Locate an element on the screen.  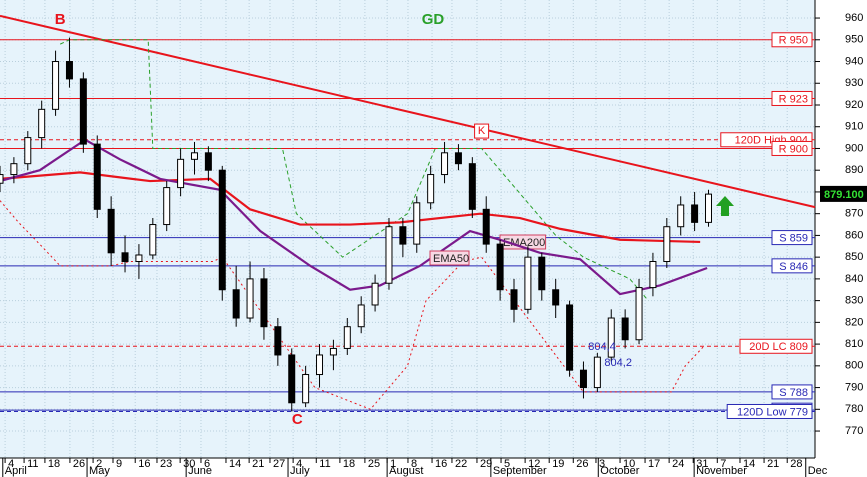
x-tick-label: 11 is located at coordinates (324, 464).